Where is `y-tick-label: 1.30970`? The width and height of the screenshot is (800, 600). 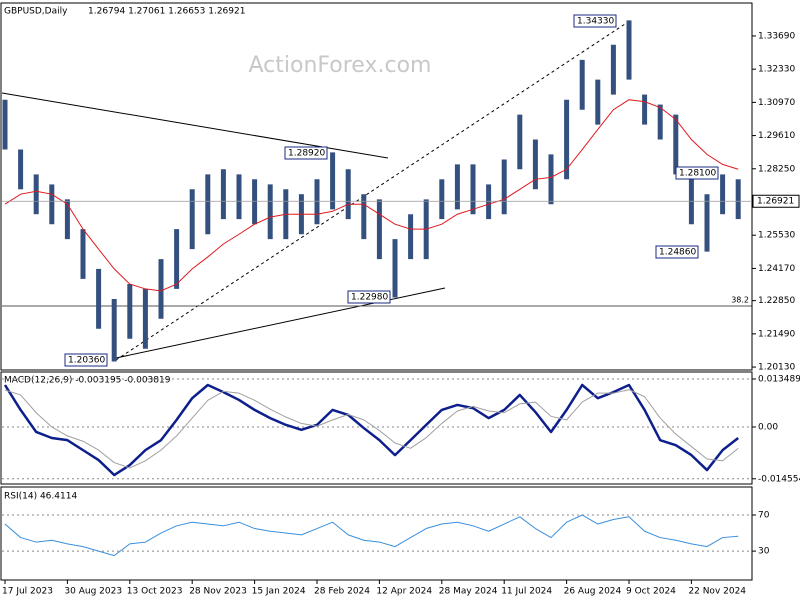
y-tick-label: 1.30970 is located at coordinates (776, 103).